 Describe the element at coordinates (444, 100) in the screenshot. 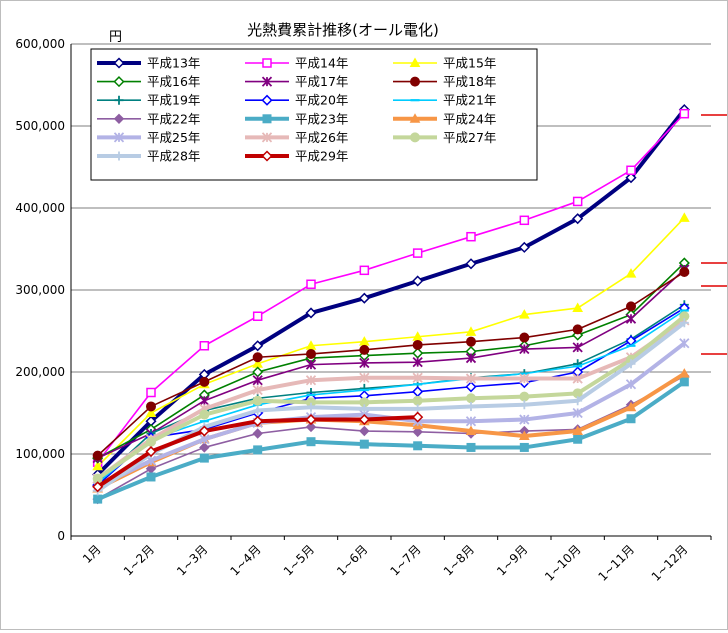

I see `legend-item: 平成21年` at that location.